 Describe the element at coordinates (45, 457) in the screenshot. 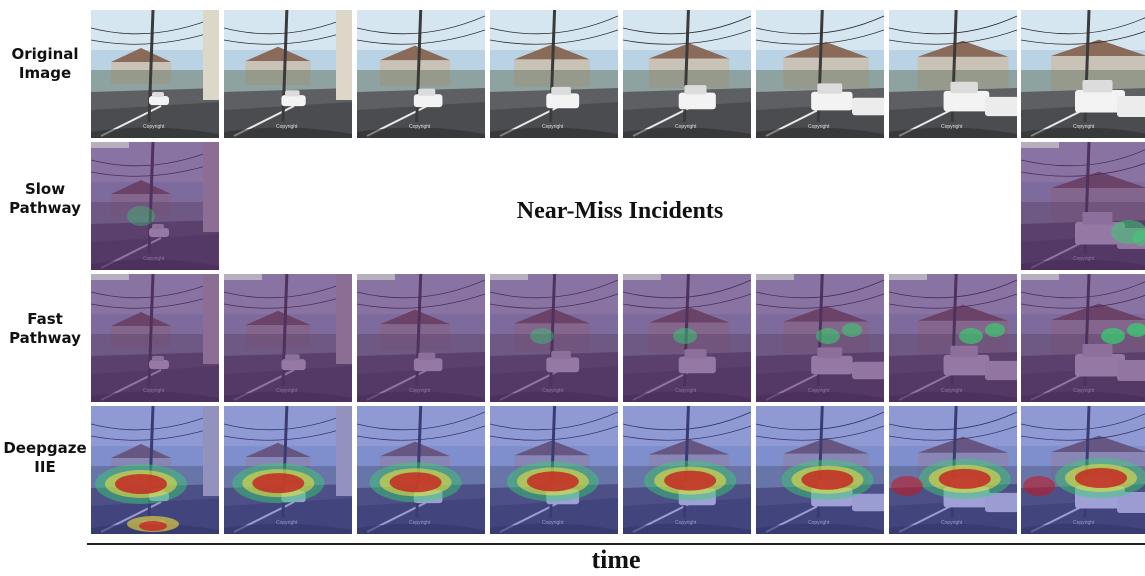

I see `row-label-deepgaze-iie: Deepgaze IIE` at that location.